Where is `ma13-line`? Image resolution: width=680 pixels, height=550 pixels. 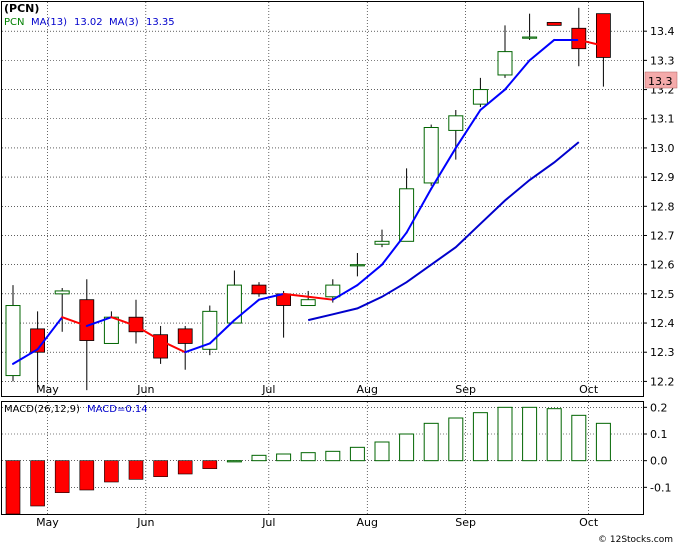 ma13-line is located at coordinates (443, 231).